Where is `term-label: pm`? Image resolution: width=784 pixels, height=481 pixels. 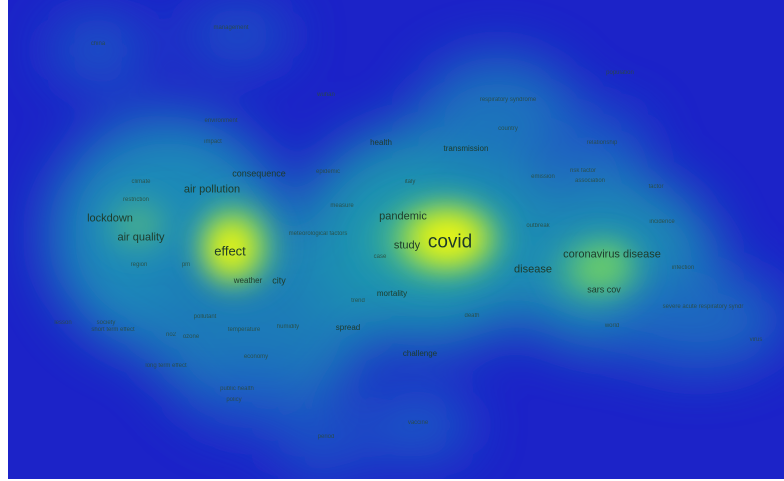 term-label: pm is located at coordinates (186, 265).